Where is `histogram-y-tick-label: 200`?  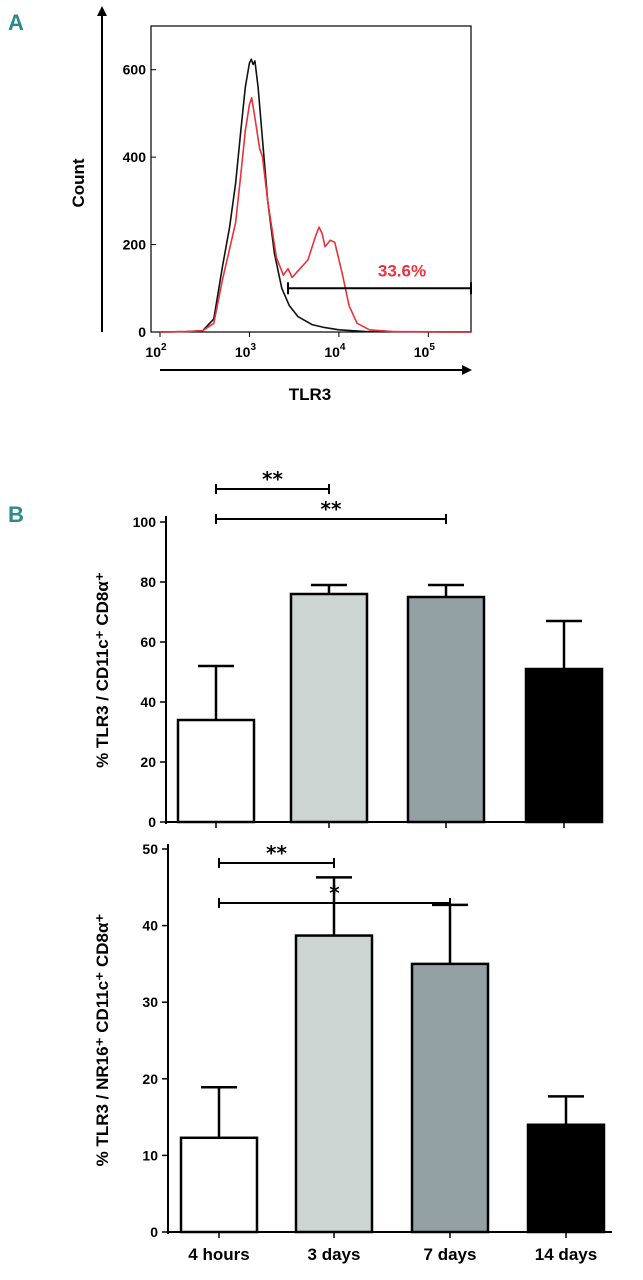
histogram-y-tick-label: 200 is located at coordinates (135, 245).